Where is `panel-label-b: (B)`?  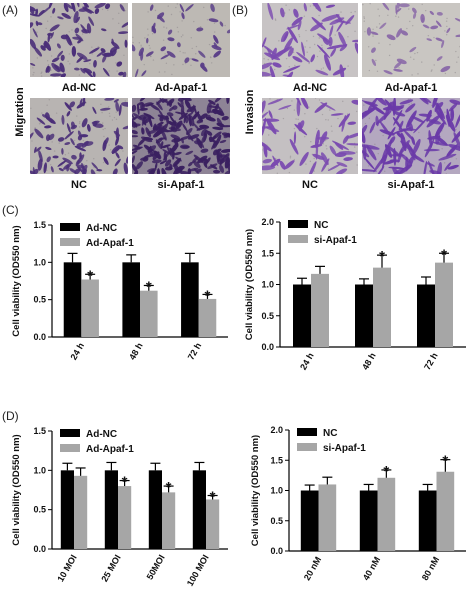 panel-label-b: (B) is located at coordinates (240, 10).